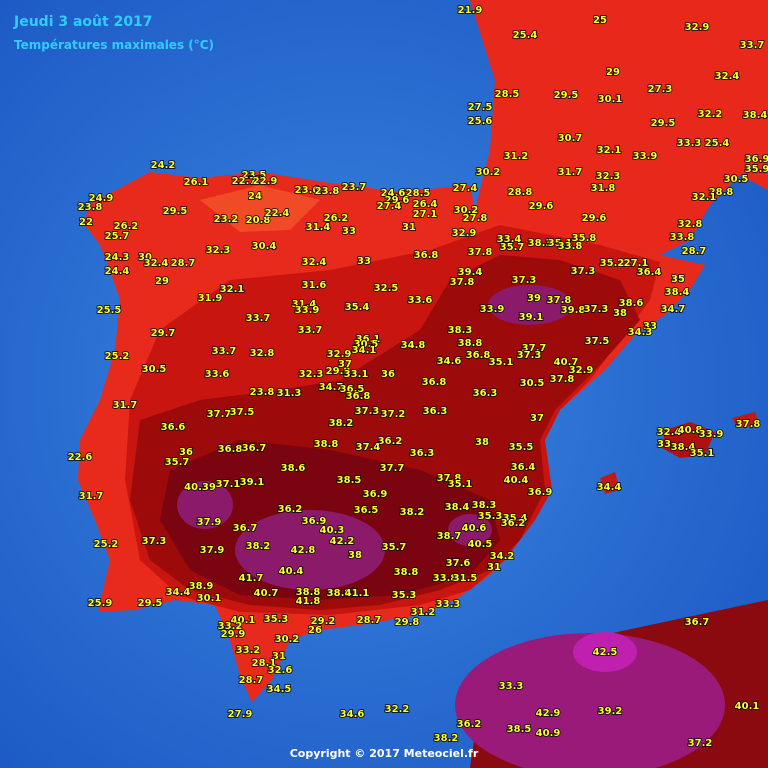 This screenshot has height=768, width=768. Describe the element at coordinates (420, 300) in the screenshot. I see `temperature-label: 33.6` at that location.